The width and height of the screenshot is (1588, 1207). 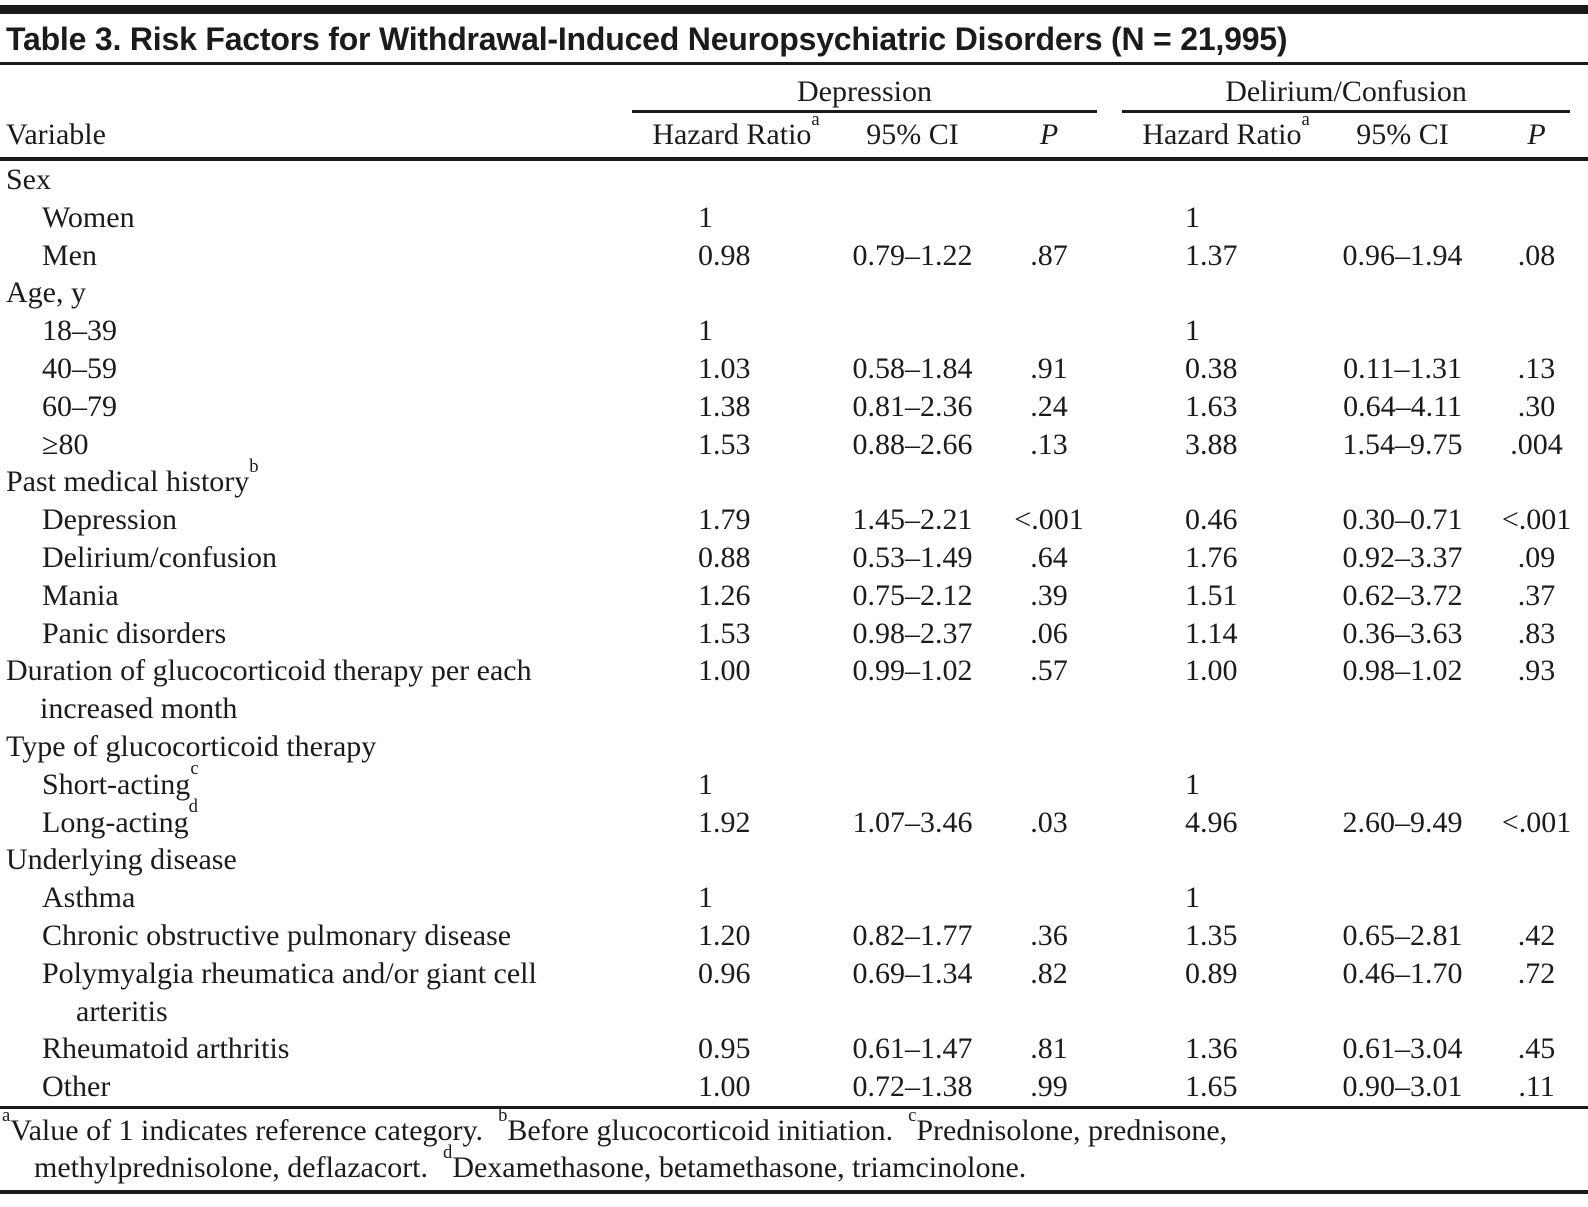 I want to click on cell-ci-depression: 0.82–1.77, so click(x=912, y=935).